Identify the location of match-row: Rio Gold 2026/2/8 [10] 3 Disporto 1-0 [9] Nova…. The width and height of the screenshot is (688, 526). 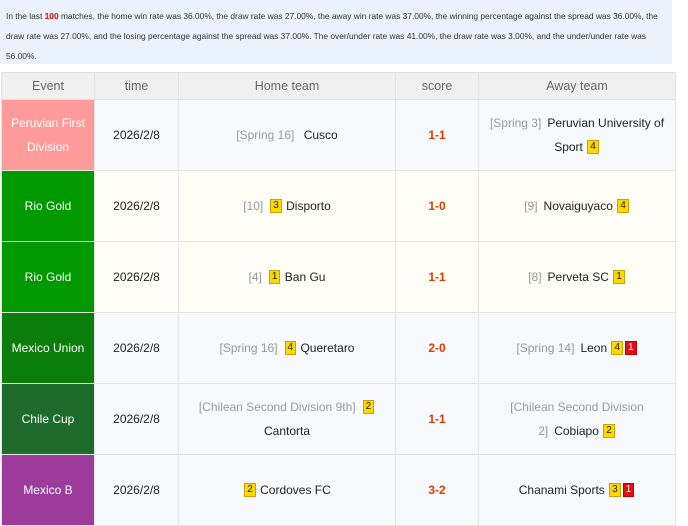
(338, 206).